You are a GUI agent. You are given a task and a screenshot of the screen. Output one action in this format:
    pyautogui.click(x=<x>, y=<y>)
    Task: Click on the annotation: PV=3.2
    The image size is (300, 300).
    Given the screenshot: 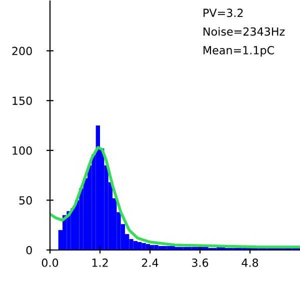 What is the action you would take?
    pyautogui.click(x=223, y=13)
    